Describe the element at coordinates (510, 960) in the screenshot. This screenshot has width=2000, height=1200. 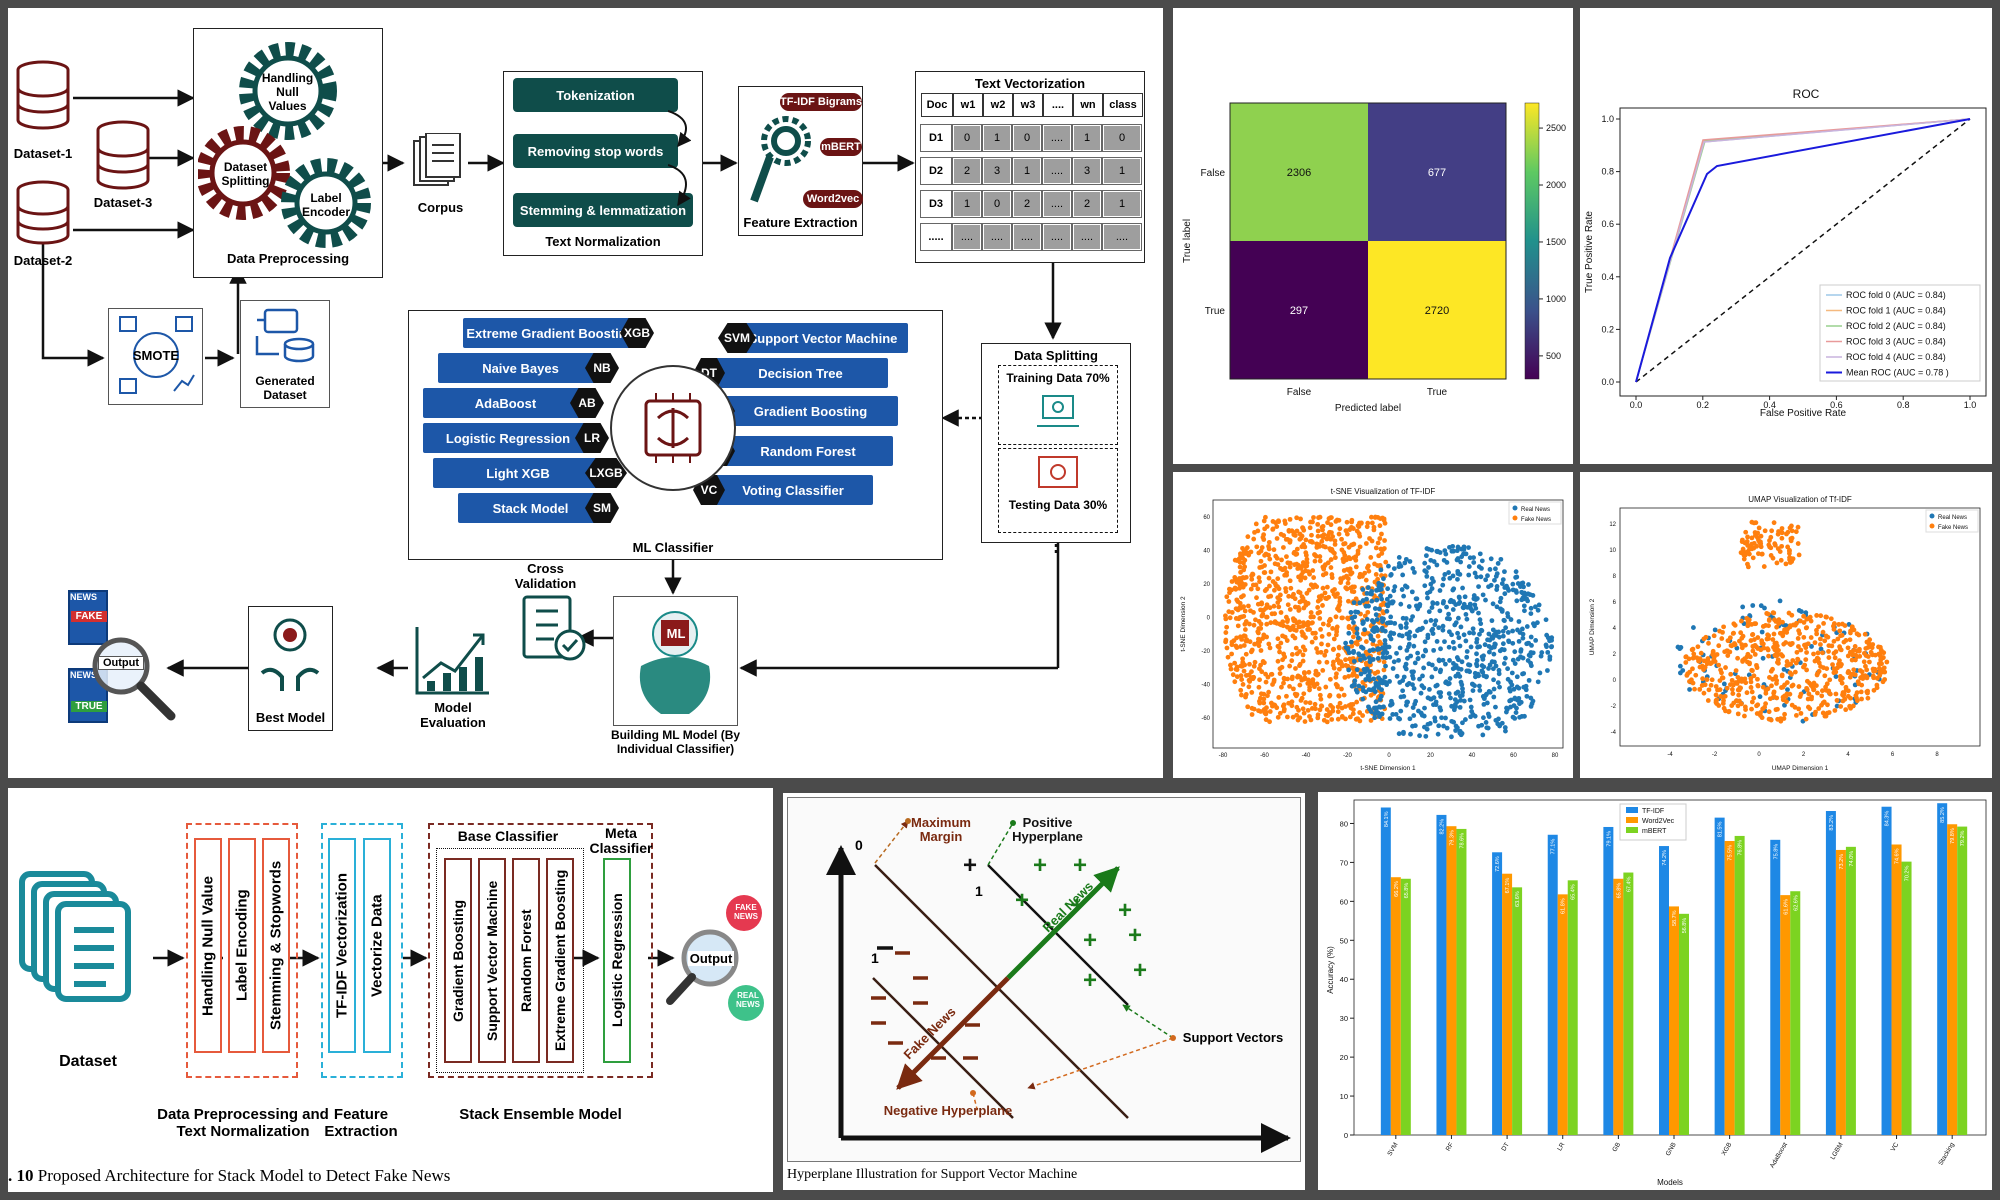
I see `base-classifier-border` at that location.